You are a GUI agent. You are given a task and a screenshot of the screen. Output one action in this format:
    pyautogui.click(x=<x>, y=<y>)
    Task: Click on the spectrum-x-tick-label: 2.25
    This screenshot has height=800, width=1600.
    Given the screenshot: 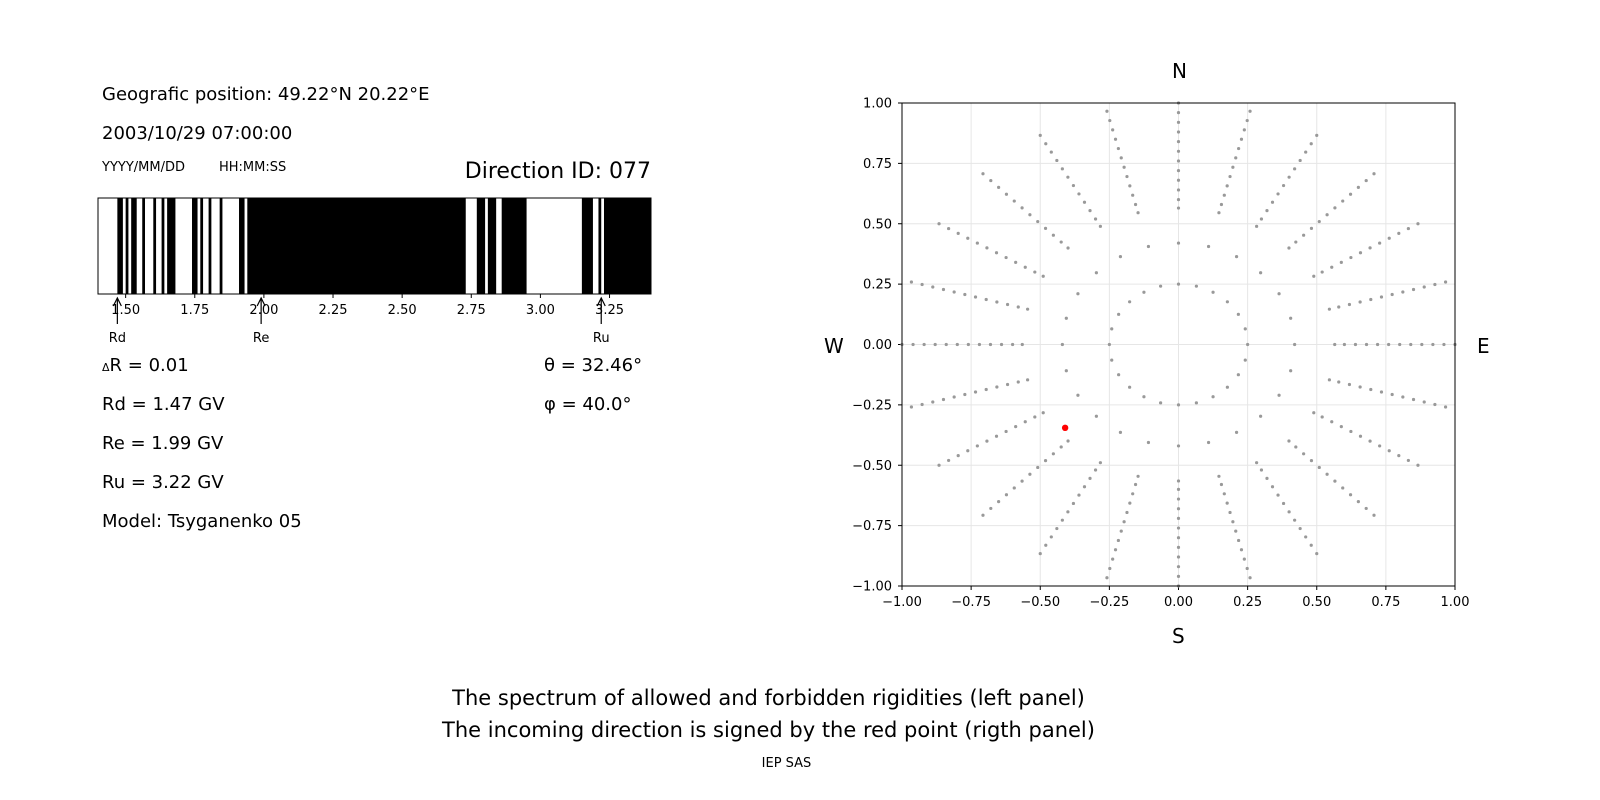 What is the action you would take?
    pyautogui.click(x=333, y=310)
    